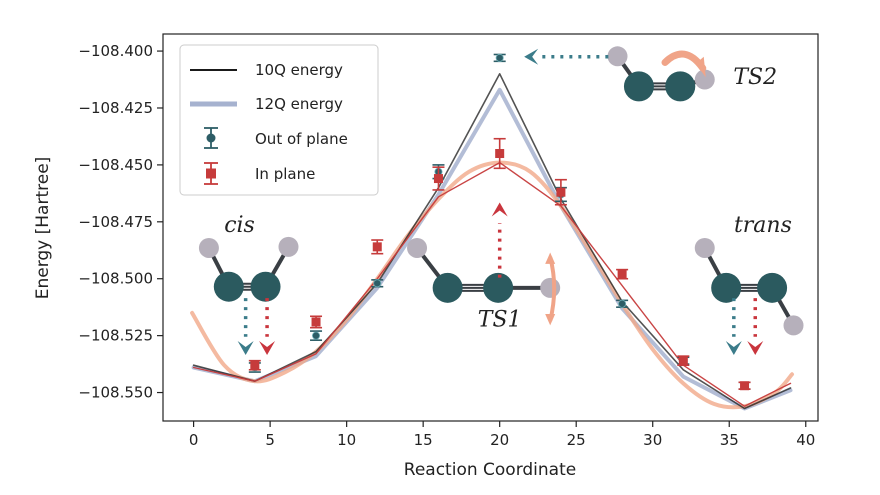 Image resolution: width=880 pixels, height=495 pixels. Describe the element at coordinates (115, 51) in the screenshot. I see `y-tick-label: −108.400` at that location.